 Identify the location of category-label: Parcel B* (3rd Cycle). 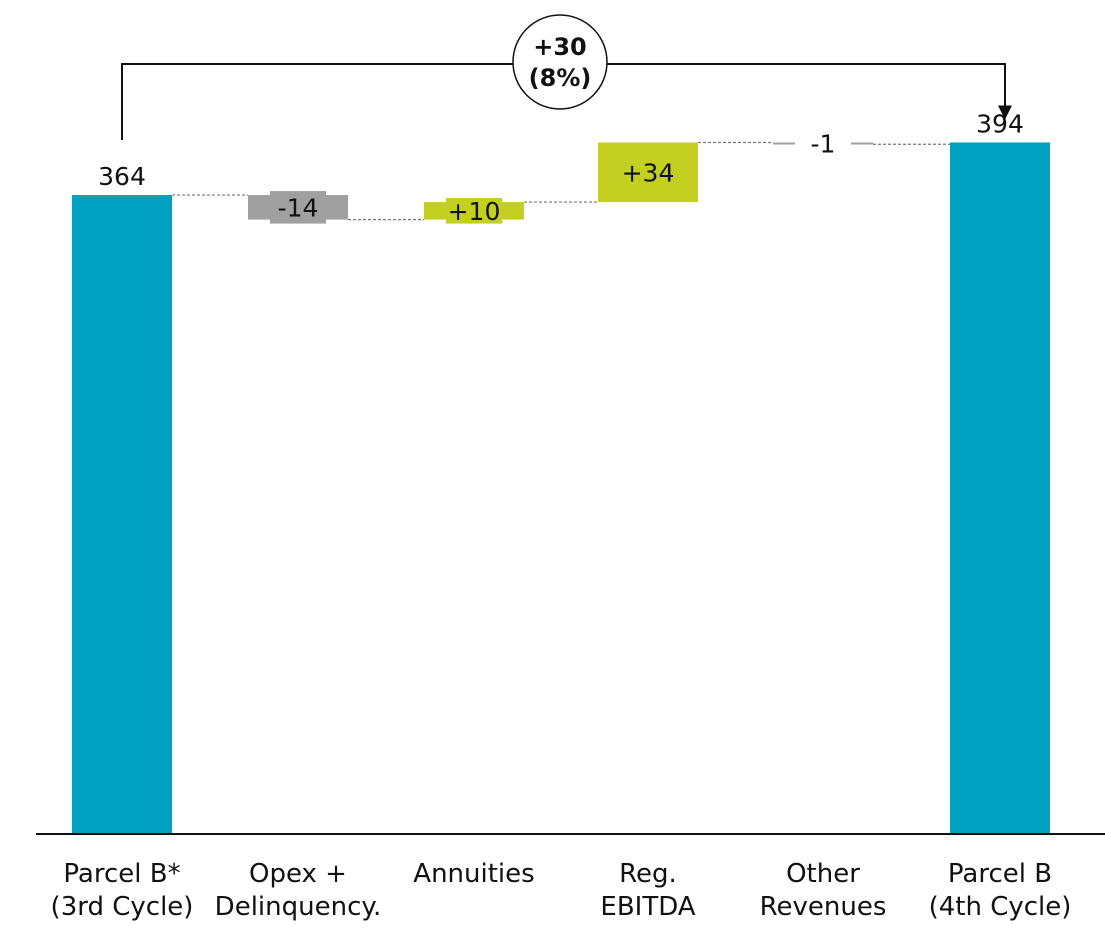
(122, 890).